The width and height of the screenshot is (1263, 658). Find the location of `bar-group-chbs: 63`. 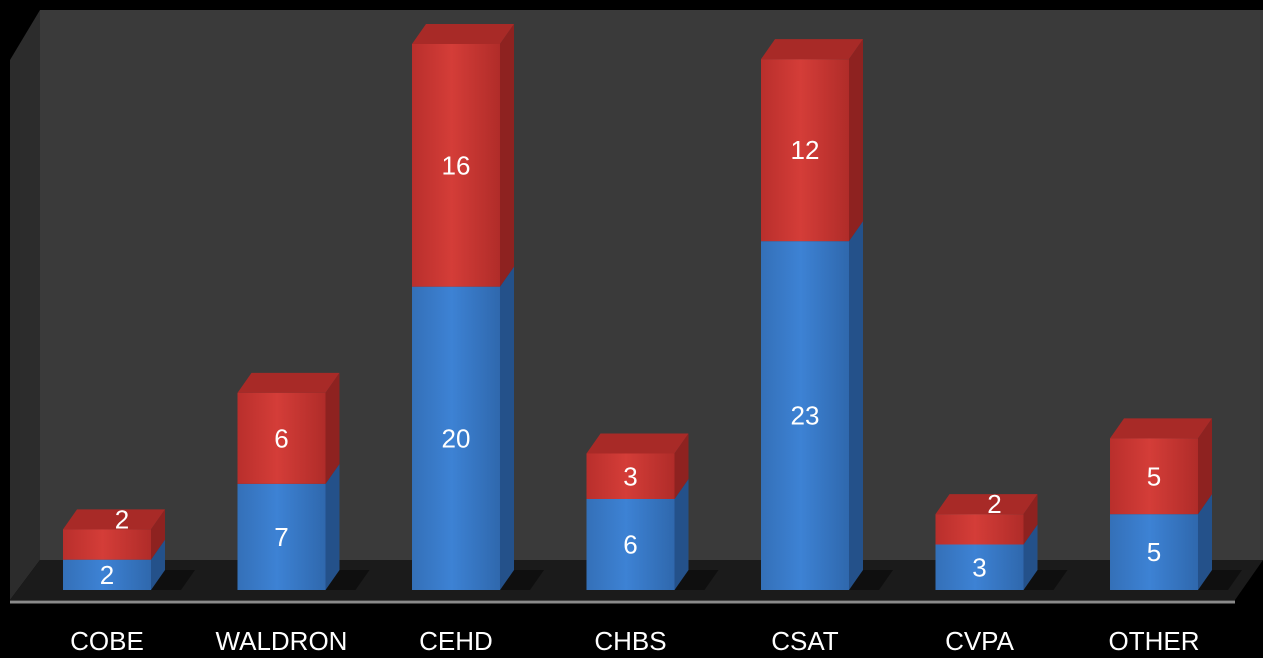

bar-group-chbs: 63 is located at coordinates (652, 511).